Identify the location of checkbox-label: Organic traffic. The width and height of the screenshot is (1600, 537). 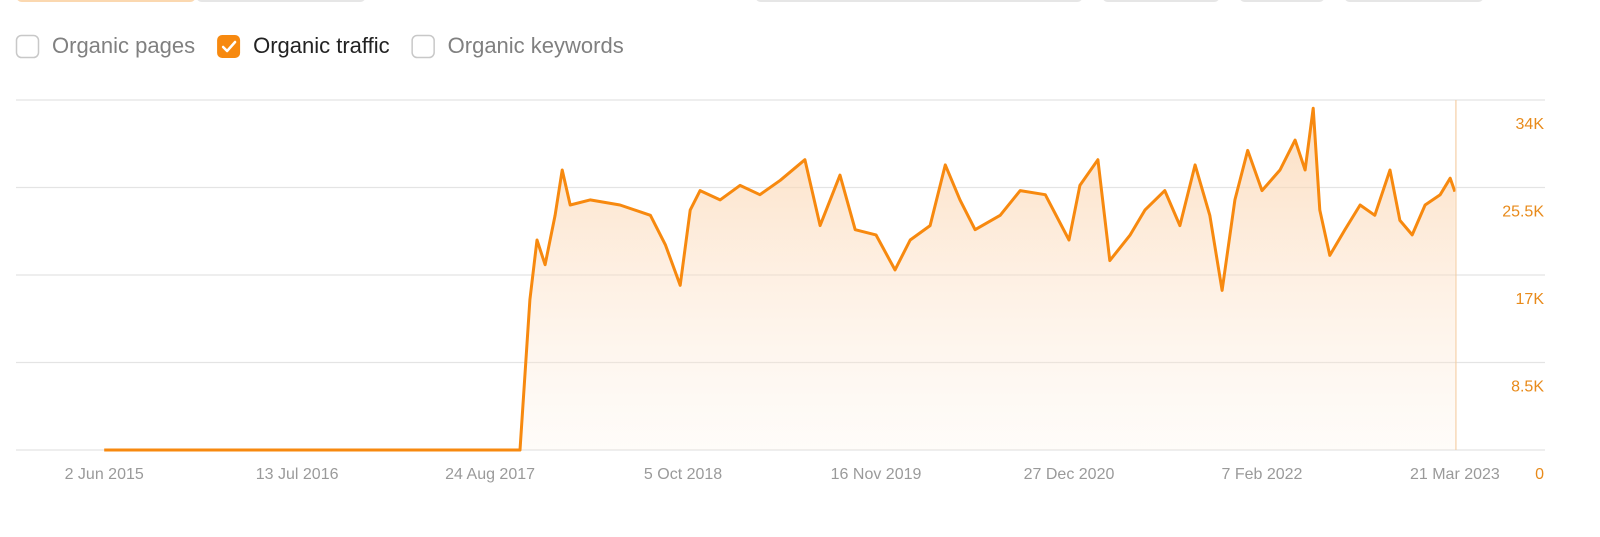
(321, 45).